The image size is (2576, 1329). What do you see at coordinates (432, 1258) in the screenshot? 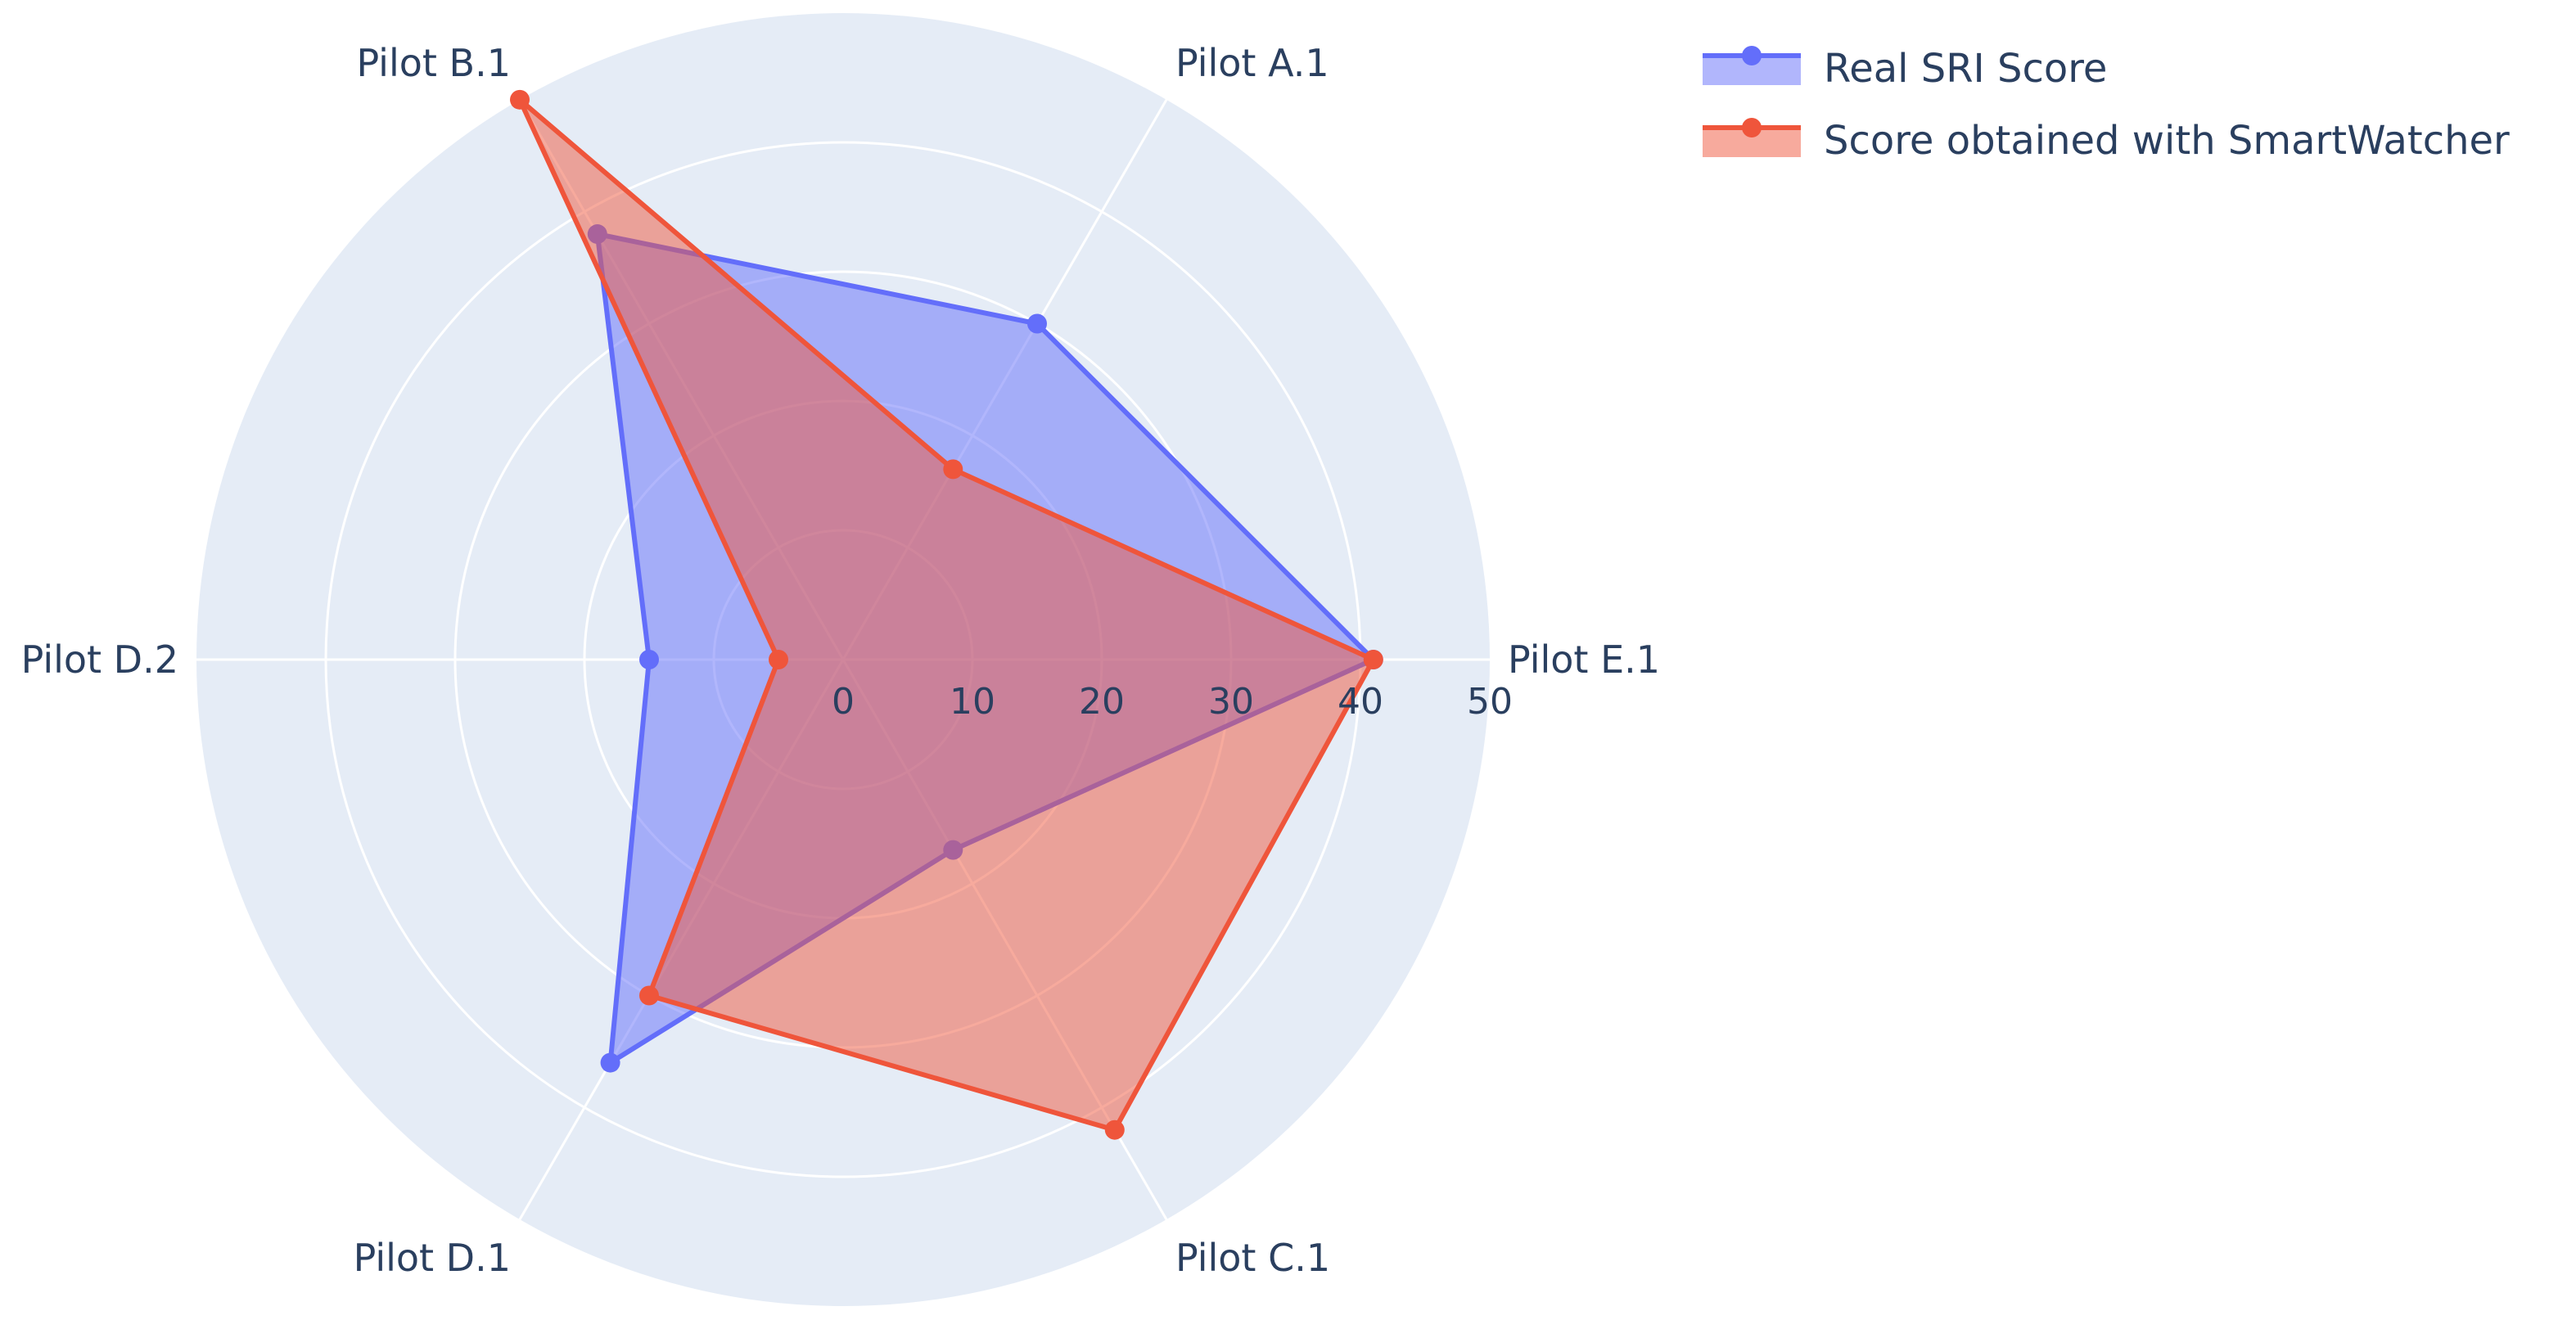
I see `category-label: Pilot D.1` at bounding box center [432, 1258].